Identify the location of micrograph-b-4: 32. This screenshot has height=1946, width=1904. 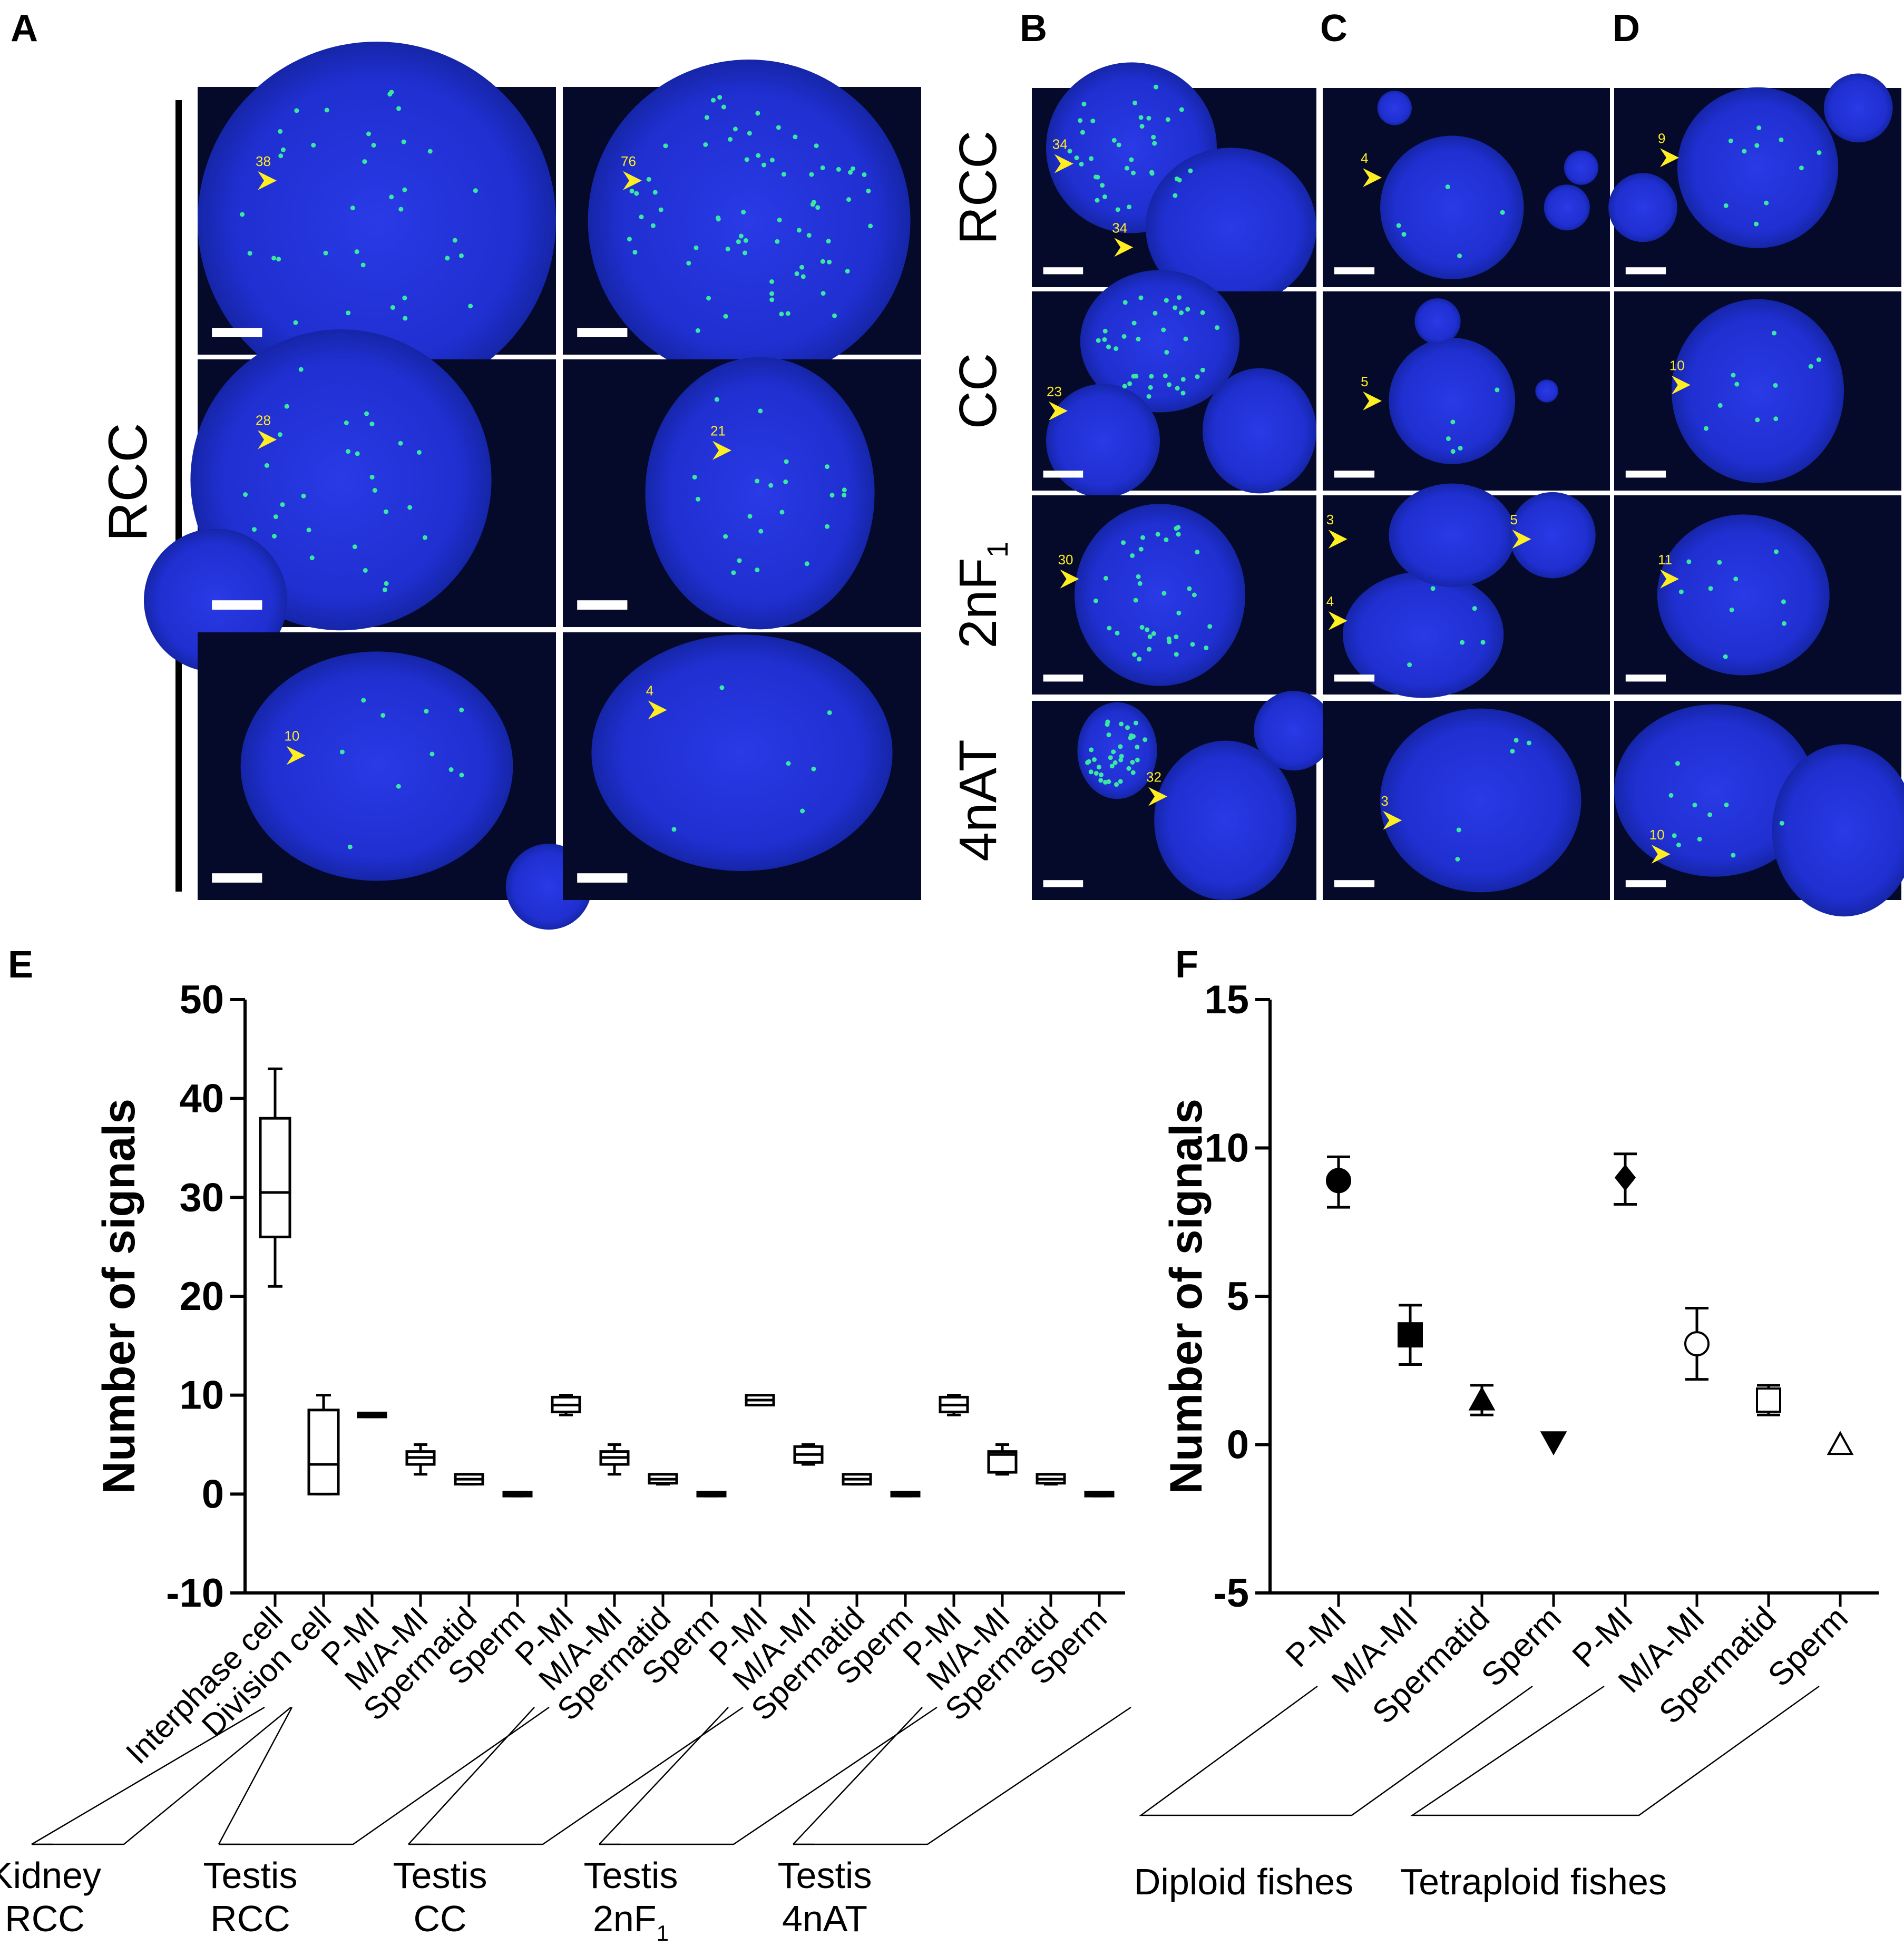
(1183, 796).